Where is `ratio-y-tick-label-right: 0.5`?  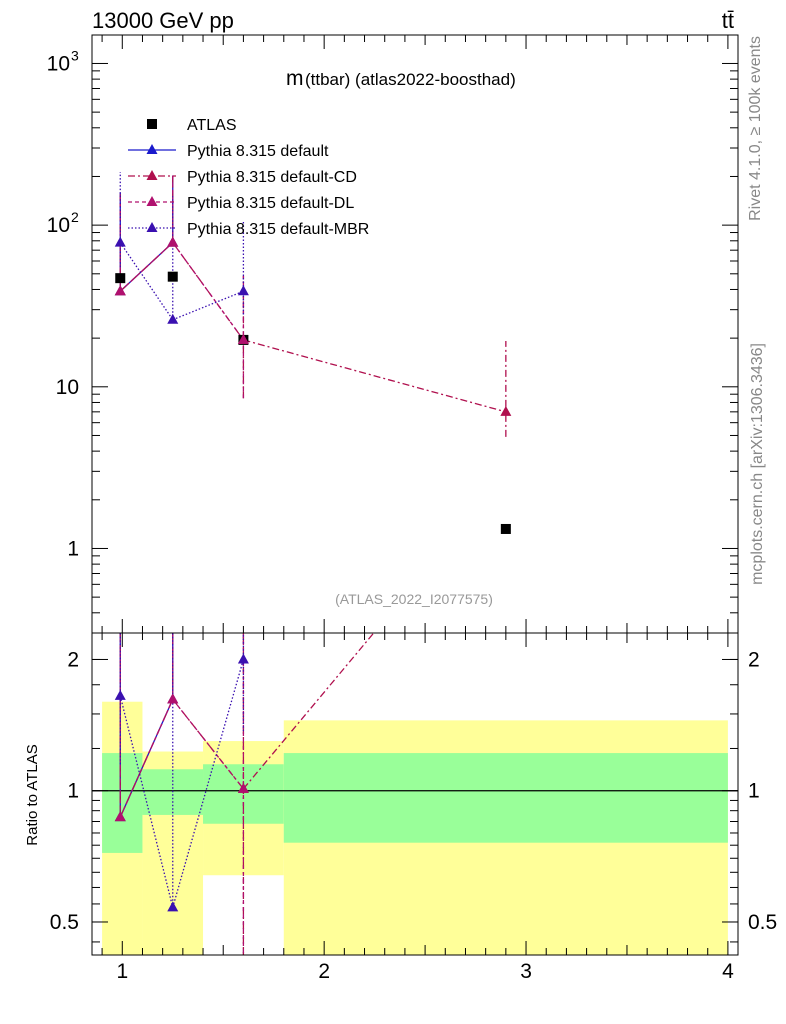 ratio-y-tick-label-right: 0.5 is located at coordinates (762, 922).